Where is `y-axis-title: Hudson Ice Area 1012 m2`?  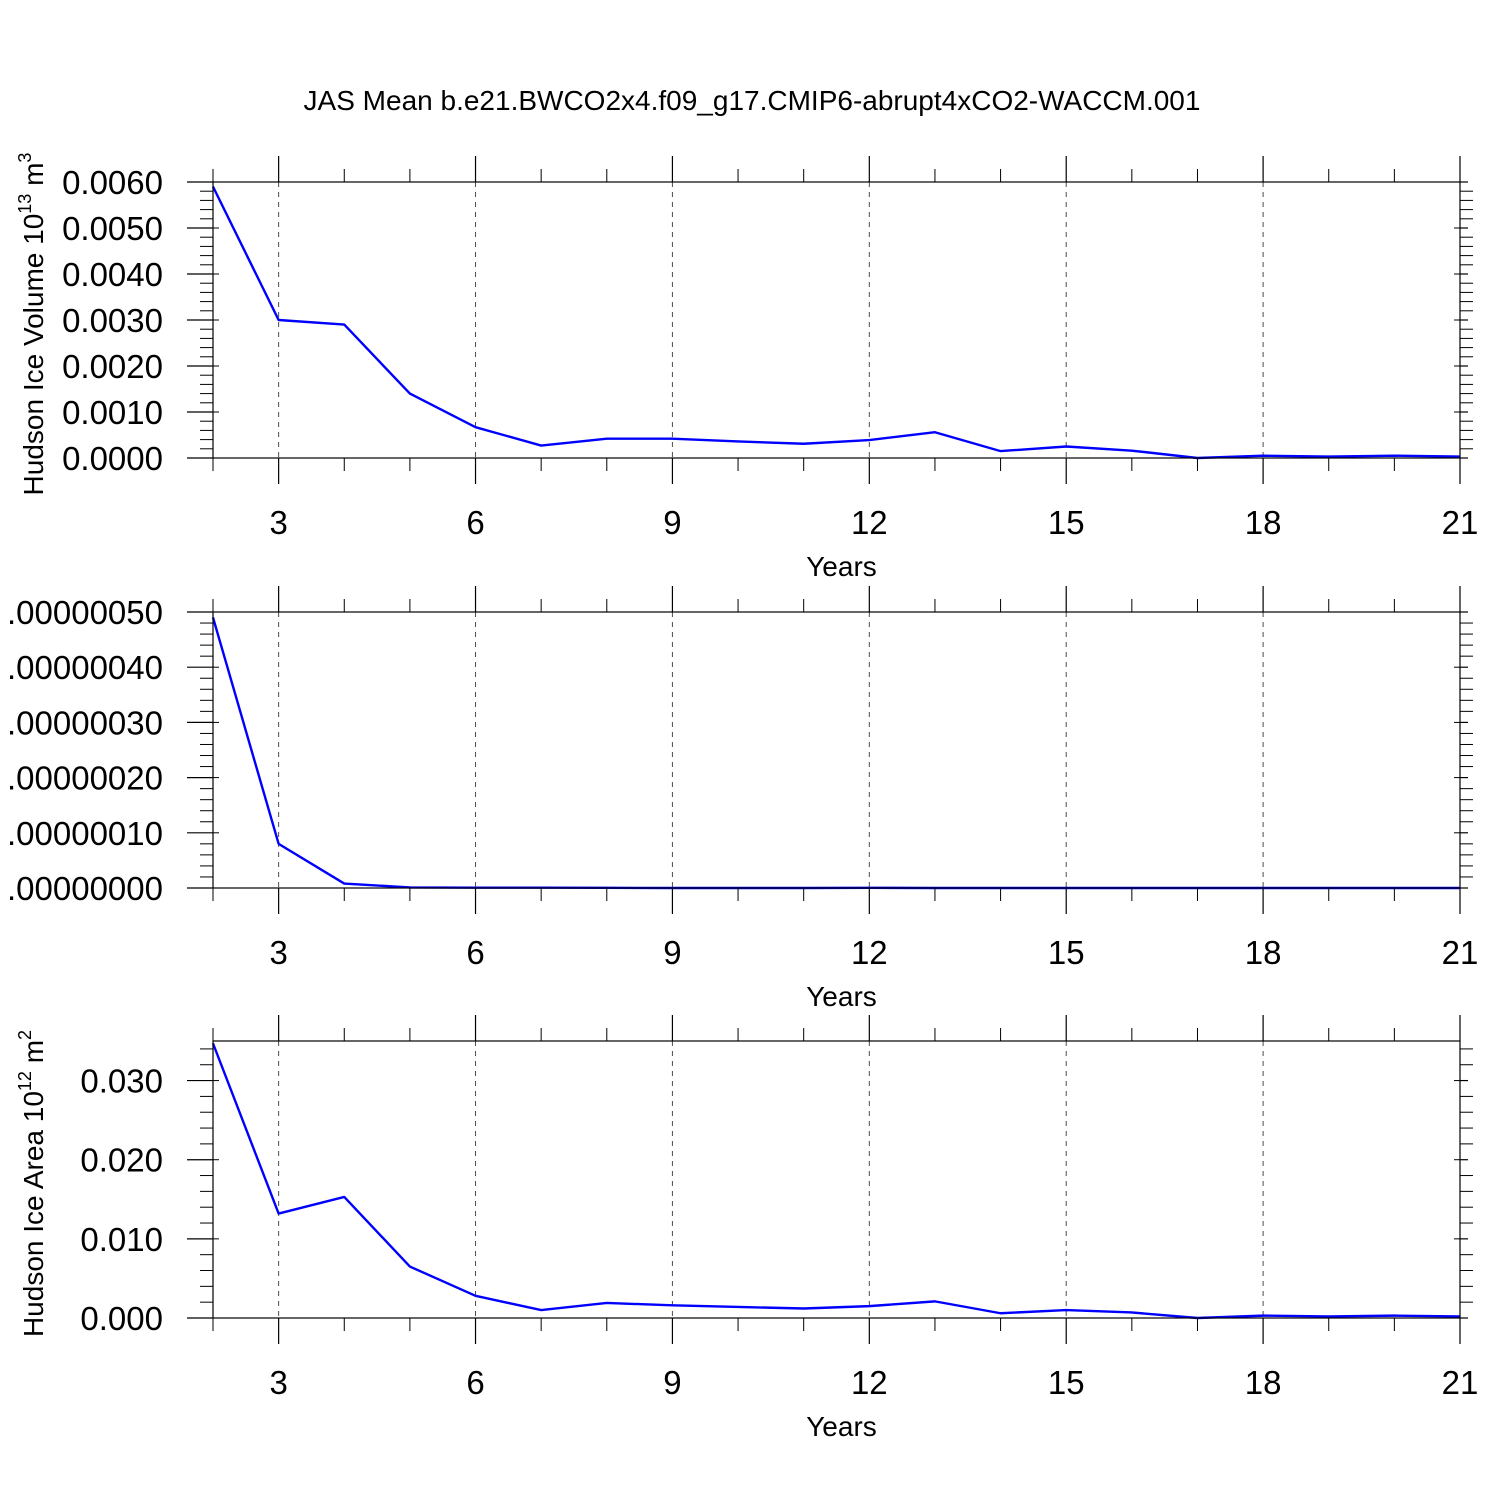 y-axis-title: Hudson Ice Area 1012 m2 is located at coordinates (32, 1183).